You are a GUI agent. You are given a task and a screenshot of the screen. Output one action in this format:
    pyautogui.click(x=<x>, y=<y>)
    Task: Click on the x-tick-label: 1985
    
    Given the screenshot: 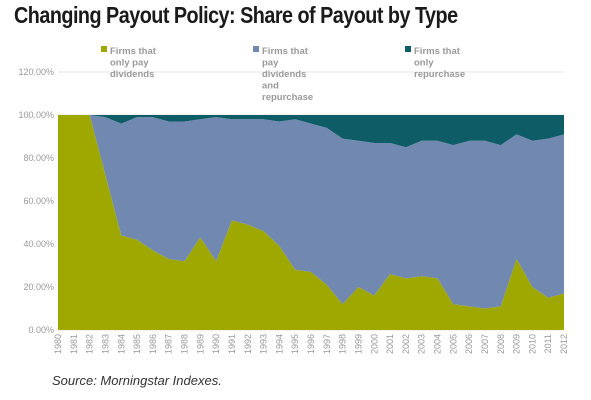 What is the action you would take?
    pyautogui.click(x=137, y=344)
    